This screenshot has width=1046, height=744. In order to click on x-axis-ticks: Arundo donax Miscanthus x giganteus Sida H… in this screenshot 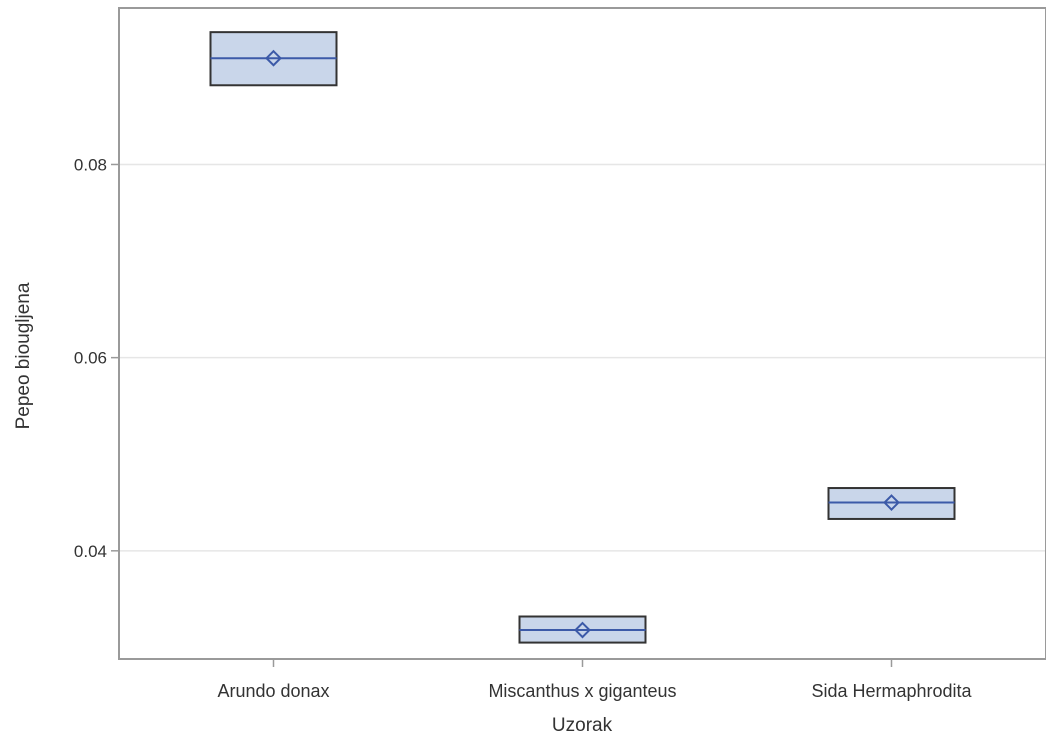, I will do `click(595, 680)`.